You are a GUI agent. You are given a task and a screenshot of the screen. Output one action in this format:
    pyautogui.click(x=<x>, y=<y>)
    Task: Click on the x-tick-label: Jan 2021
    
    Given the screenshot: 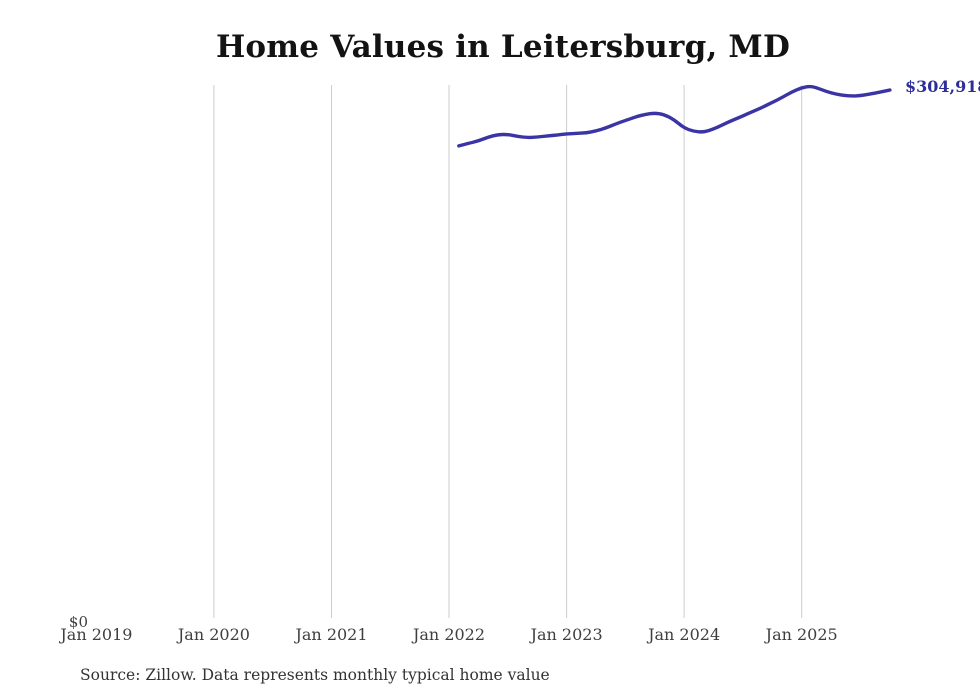 What is the action you would take?
    pyautogui.click(x=331, y=634)
    